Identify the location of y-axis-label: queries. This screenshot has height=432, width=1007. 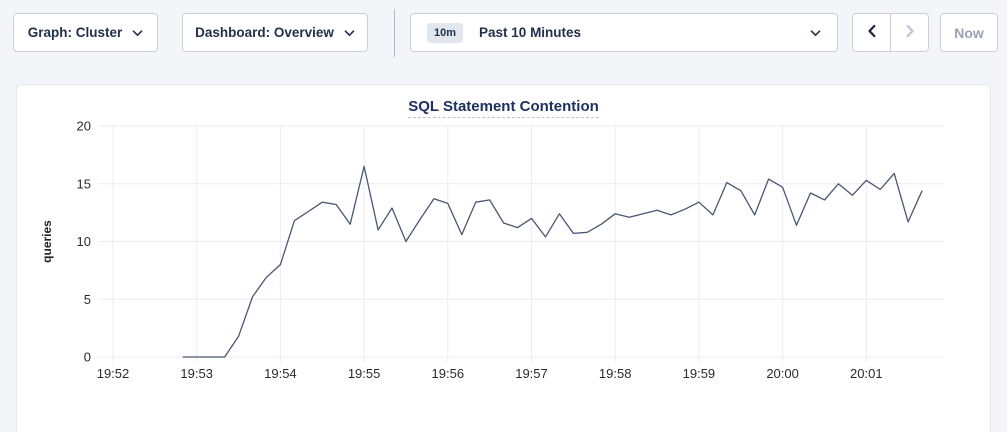
(47, 241).